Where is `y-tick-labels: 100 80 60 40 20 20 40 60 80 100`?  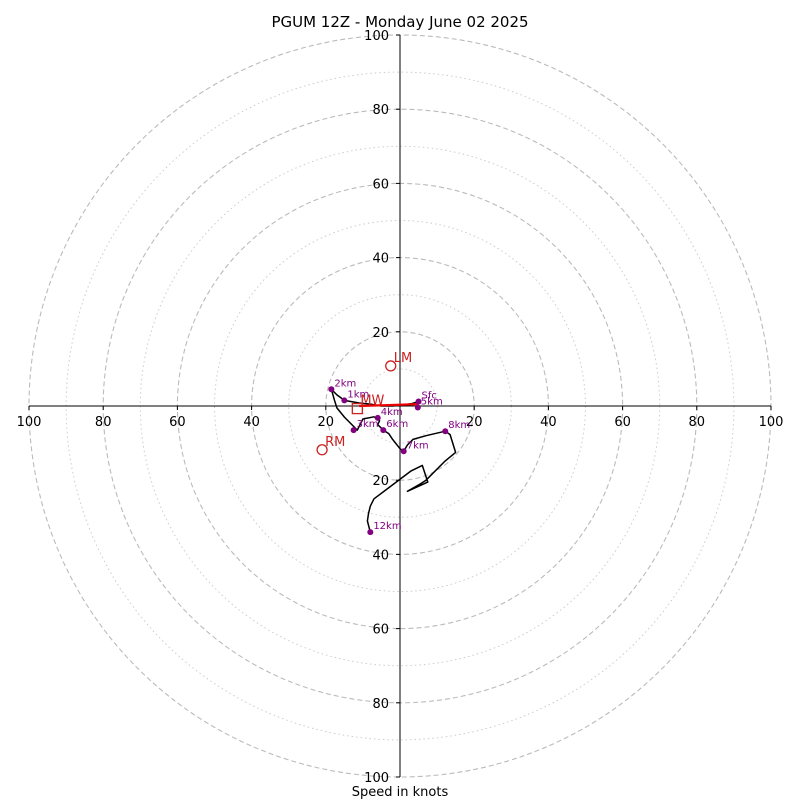 y-tick-labels: 100 80 60 40 20 20 40 60 80 100 is located at coordinates (382, 407).